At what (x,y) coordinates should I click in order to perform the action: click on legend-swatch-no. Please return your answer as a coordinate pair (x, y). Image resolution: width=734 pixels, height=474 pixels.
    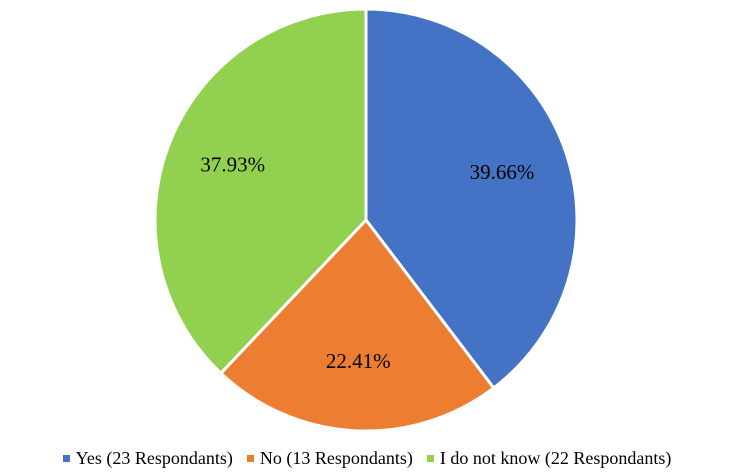
    Looking at the image, I should click on (250, 458).